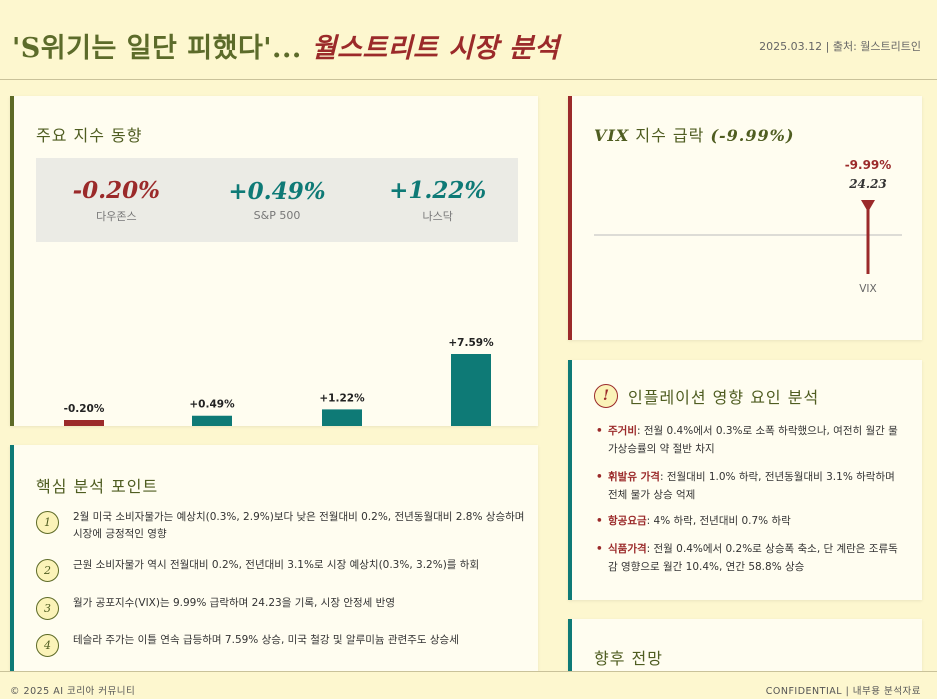 This screenshot has height=699, width=937. I want to click on vix-data-label: -9.99%, so click(868, 165).